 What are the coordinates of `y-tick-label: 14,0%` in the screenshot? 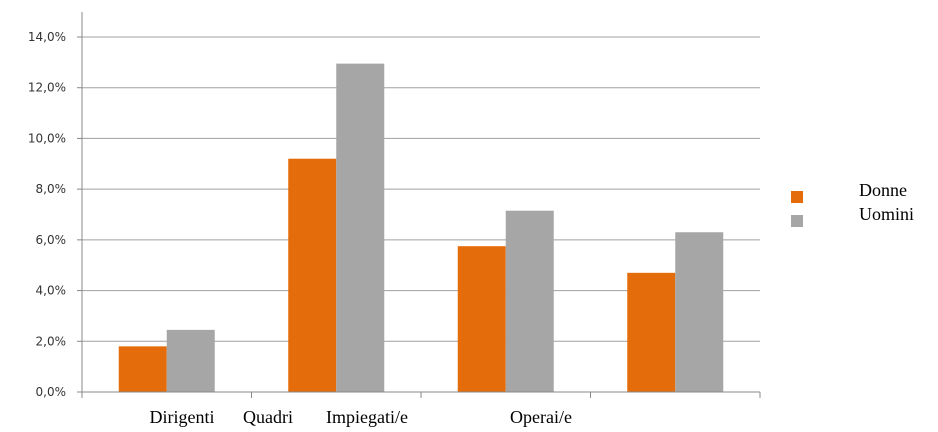 It's located at (47, 37).